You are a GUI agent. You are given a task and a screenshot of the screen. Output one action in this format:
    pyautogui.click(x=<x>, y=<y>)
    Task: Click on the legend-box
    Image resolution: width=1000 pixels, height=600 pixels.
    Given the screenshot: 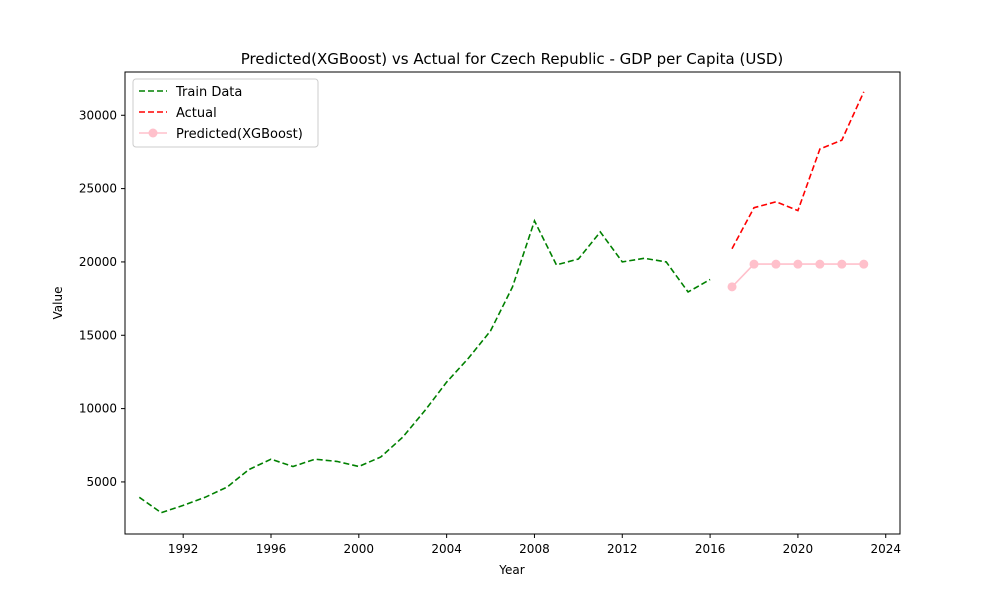 What is the action you would take?
    pyautogui.click(x=225, y=113)
    